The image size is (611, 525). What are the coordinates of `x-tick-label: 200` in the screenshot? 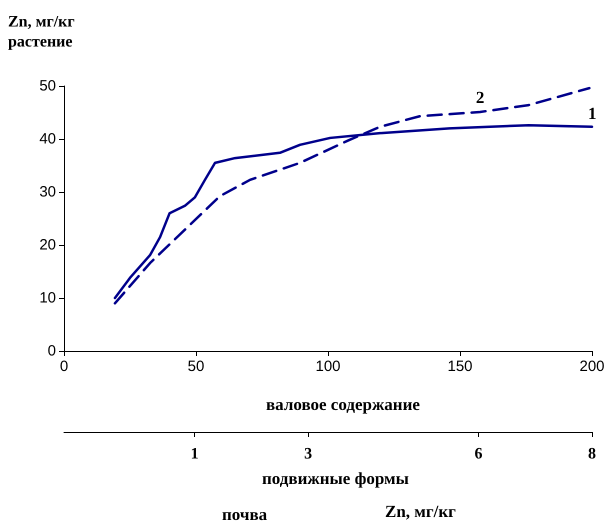 It's located at (592, 366).